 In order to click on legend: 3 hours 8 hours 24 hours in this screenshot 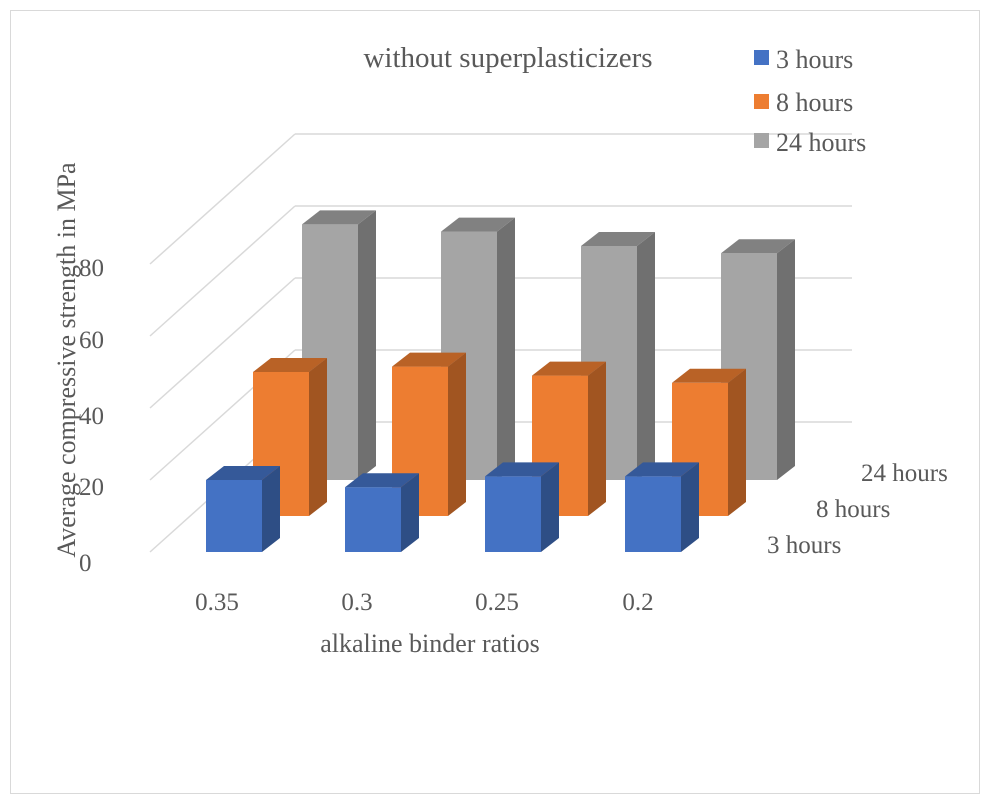, I will do `click(810, 101)`.